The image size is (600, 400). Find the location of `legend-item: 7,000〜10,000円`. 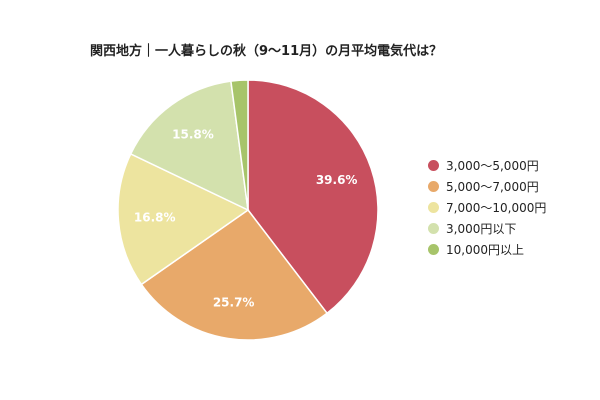

legend-item: 7,000〜10,000円 is located at coordinates (487, 207).